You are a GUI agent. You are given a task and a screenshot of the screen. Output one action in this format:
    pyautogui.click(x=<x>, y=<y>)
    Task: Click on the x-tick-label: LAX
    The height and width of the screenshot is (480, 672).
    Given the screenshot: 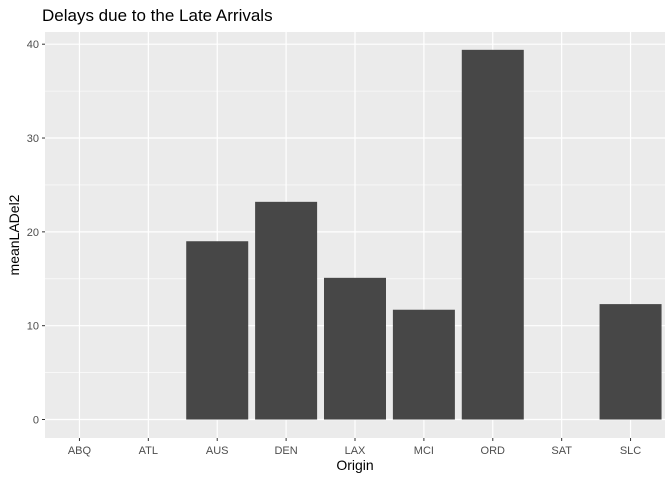 What is the action you would take?
    pyautogui.click(x=355, y=451)
    